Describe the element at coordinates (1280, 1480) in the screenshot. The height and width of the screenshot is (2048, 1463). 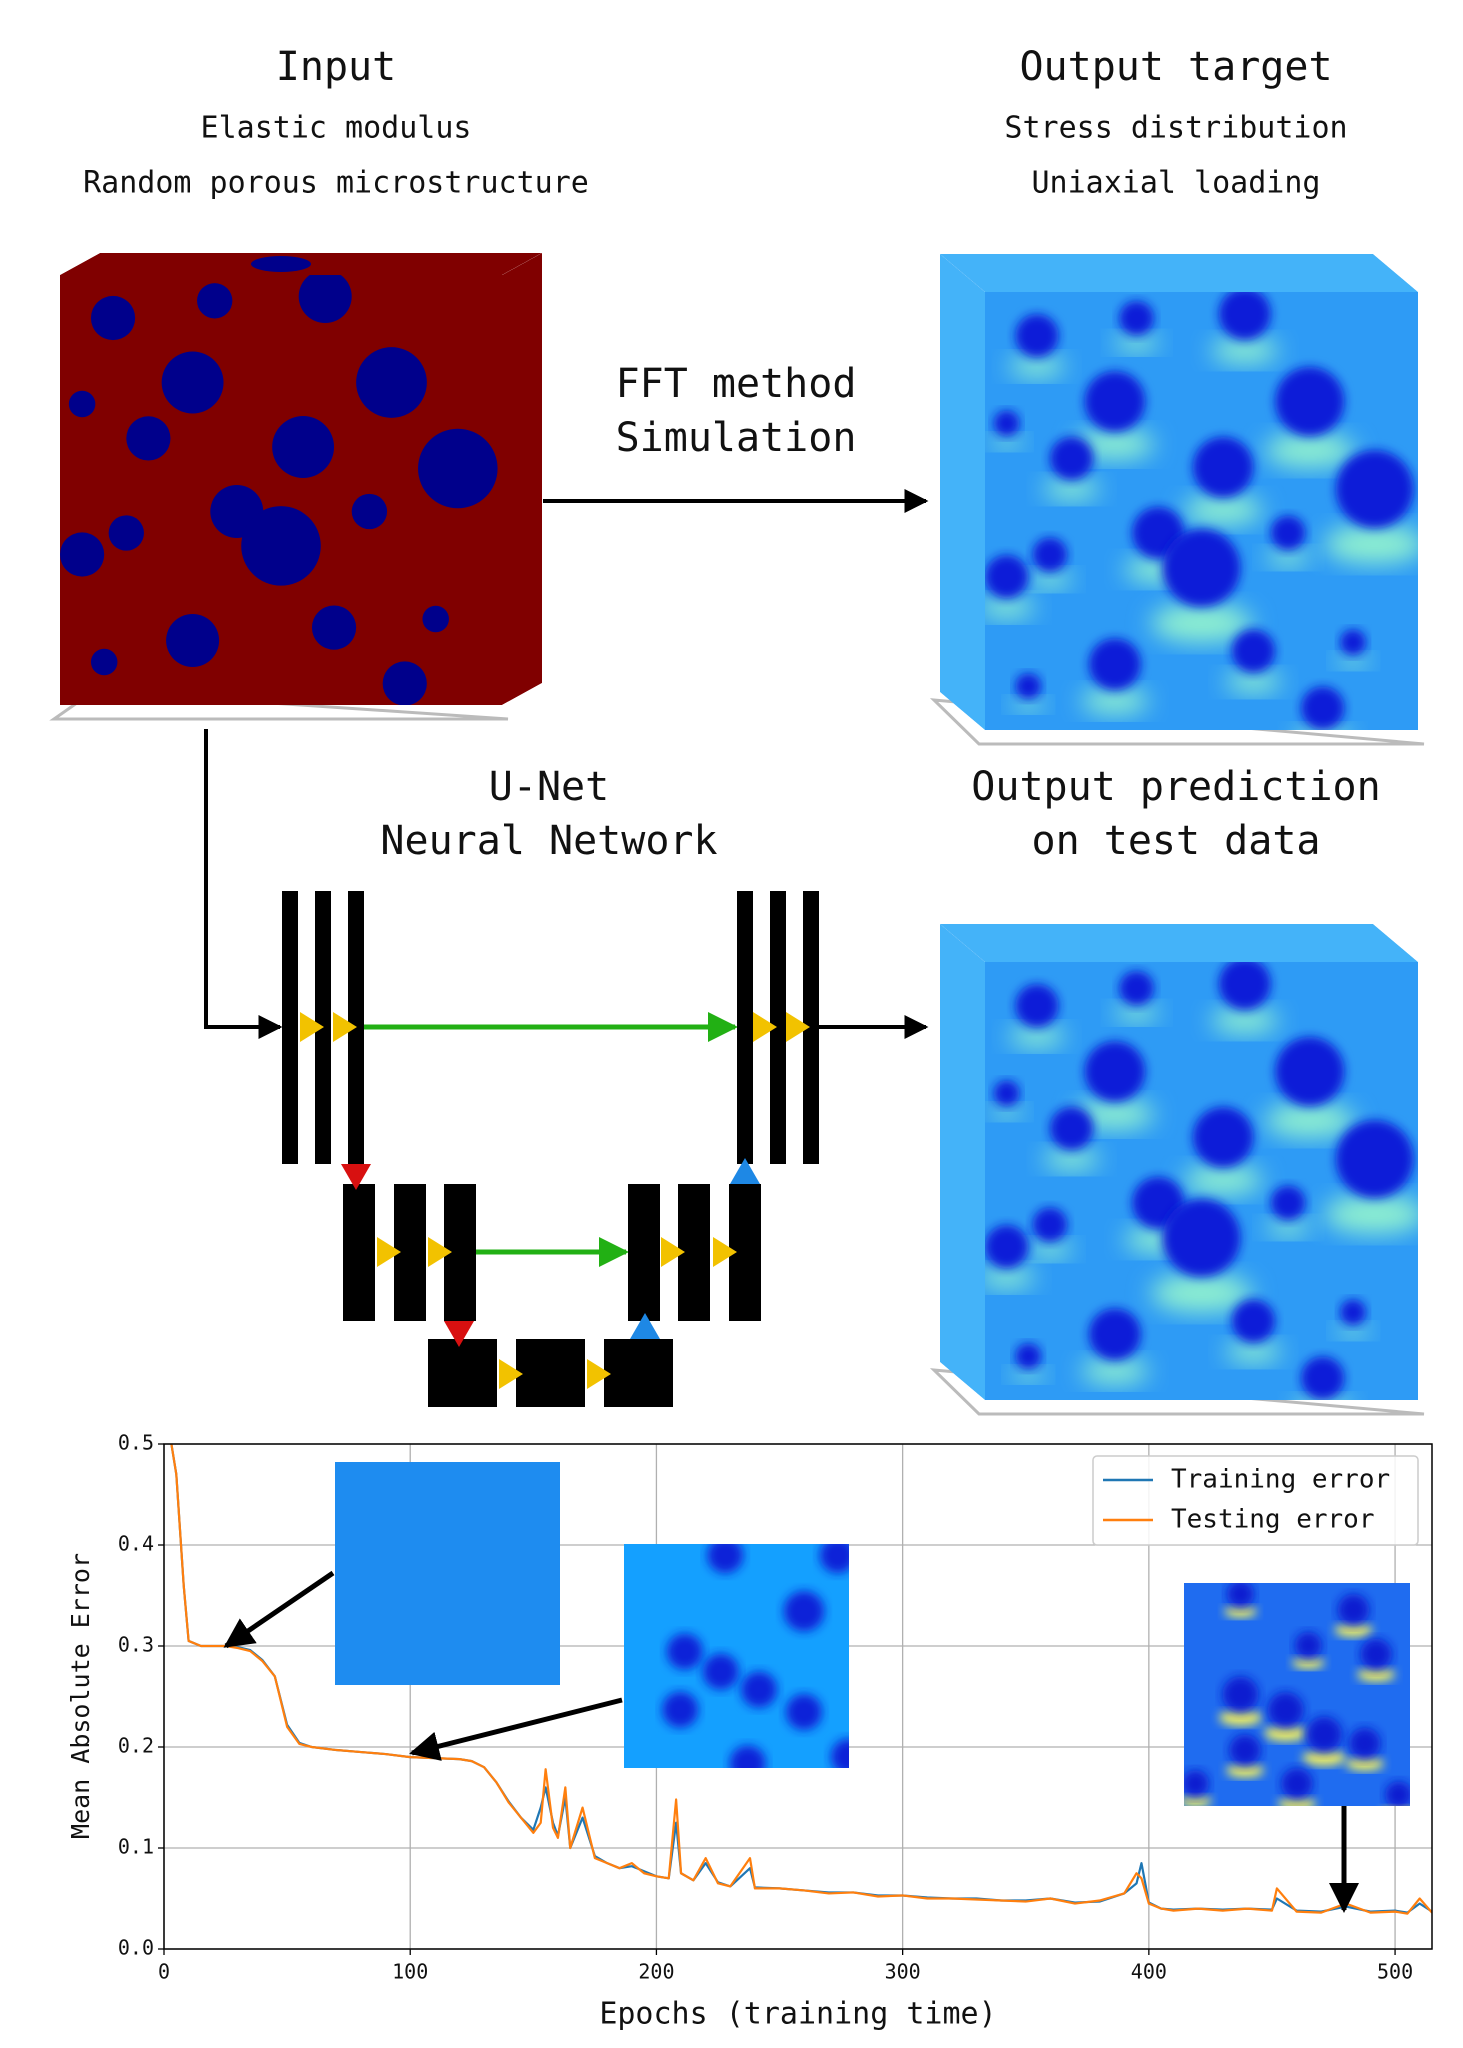
I see `legend-label: Training error` at that location.